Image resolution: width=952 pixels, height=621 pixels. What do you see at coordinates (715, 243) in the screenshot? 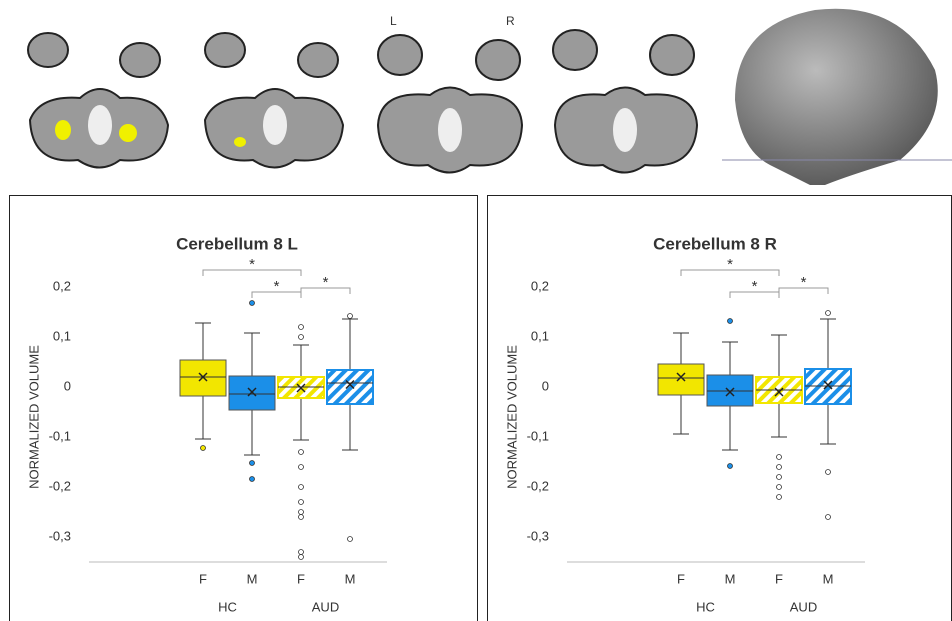
I see `chart-title: Cerebellum 8 R` at bounding box center [715, 243].